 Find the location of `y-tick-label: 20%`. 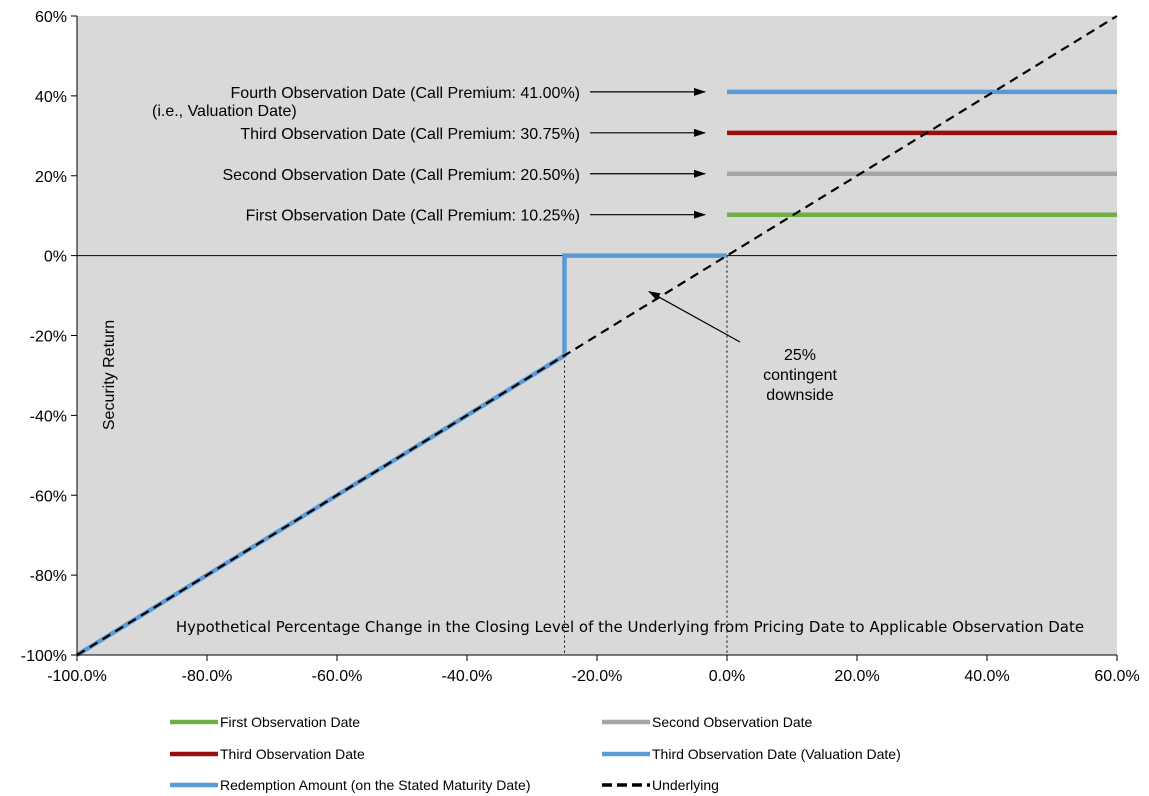

y-tick-label: 20% is located at coordinates (51, 177).